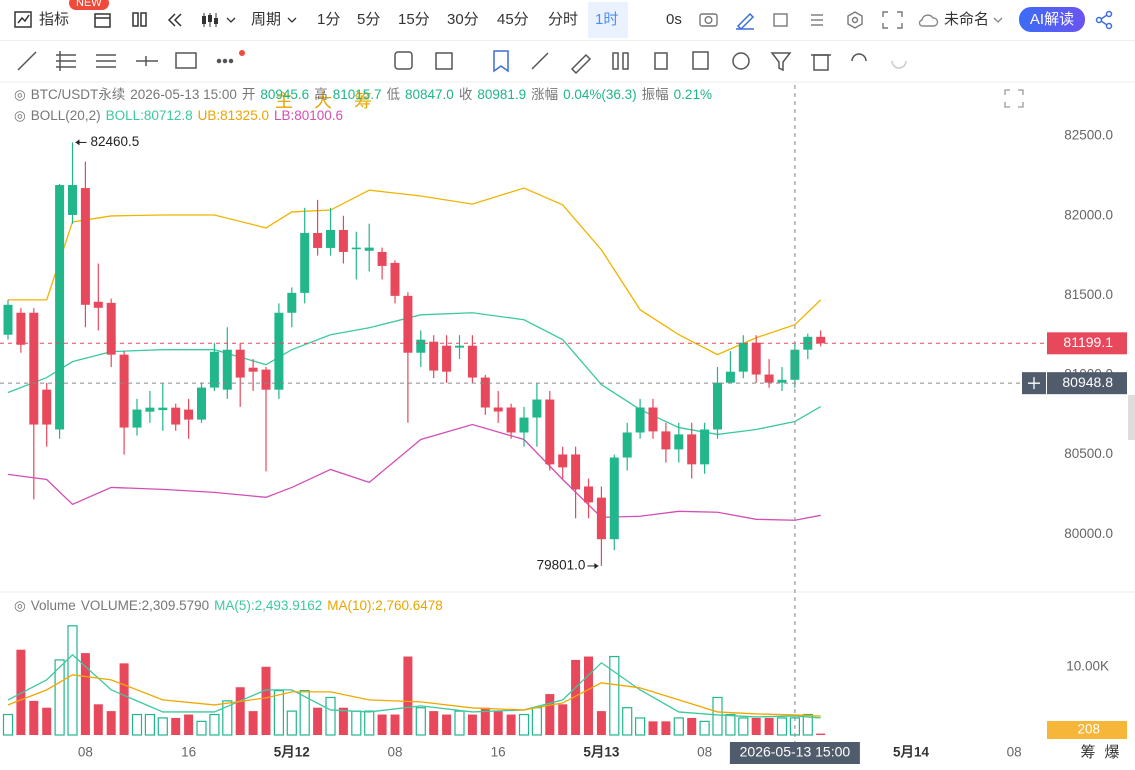 This screenshot has width=1135, height=770. I want to click on toolbar-icons, so click(803, 20).